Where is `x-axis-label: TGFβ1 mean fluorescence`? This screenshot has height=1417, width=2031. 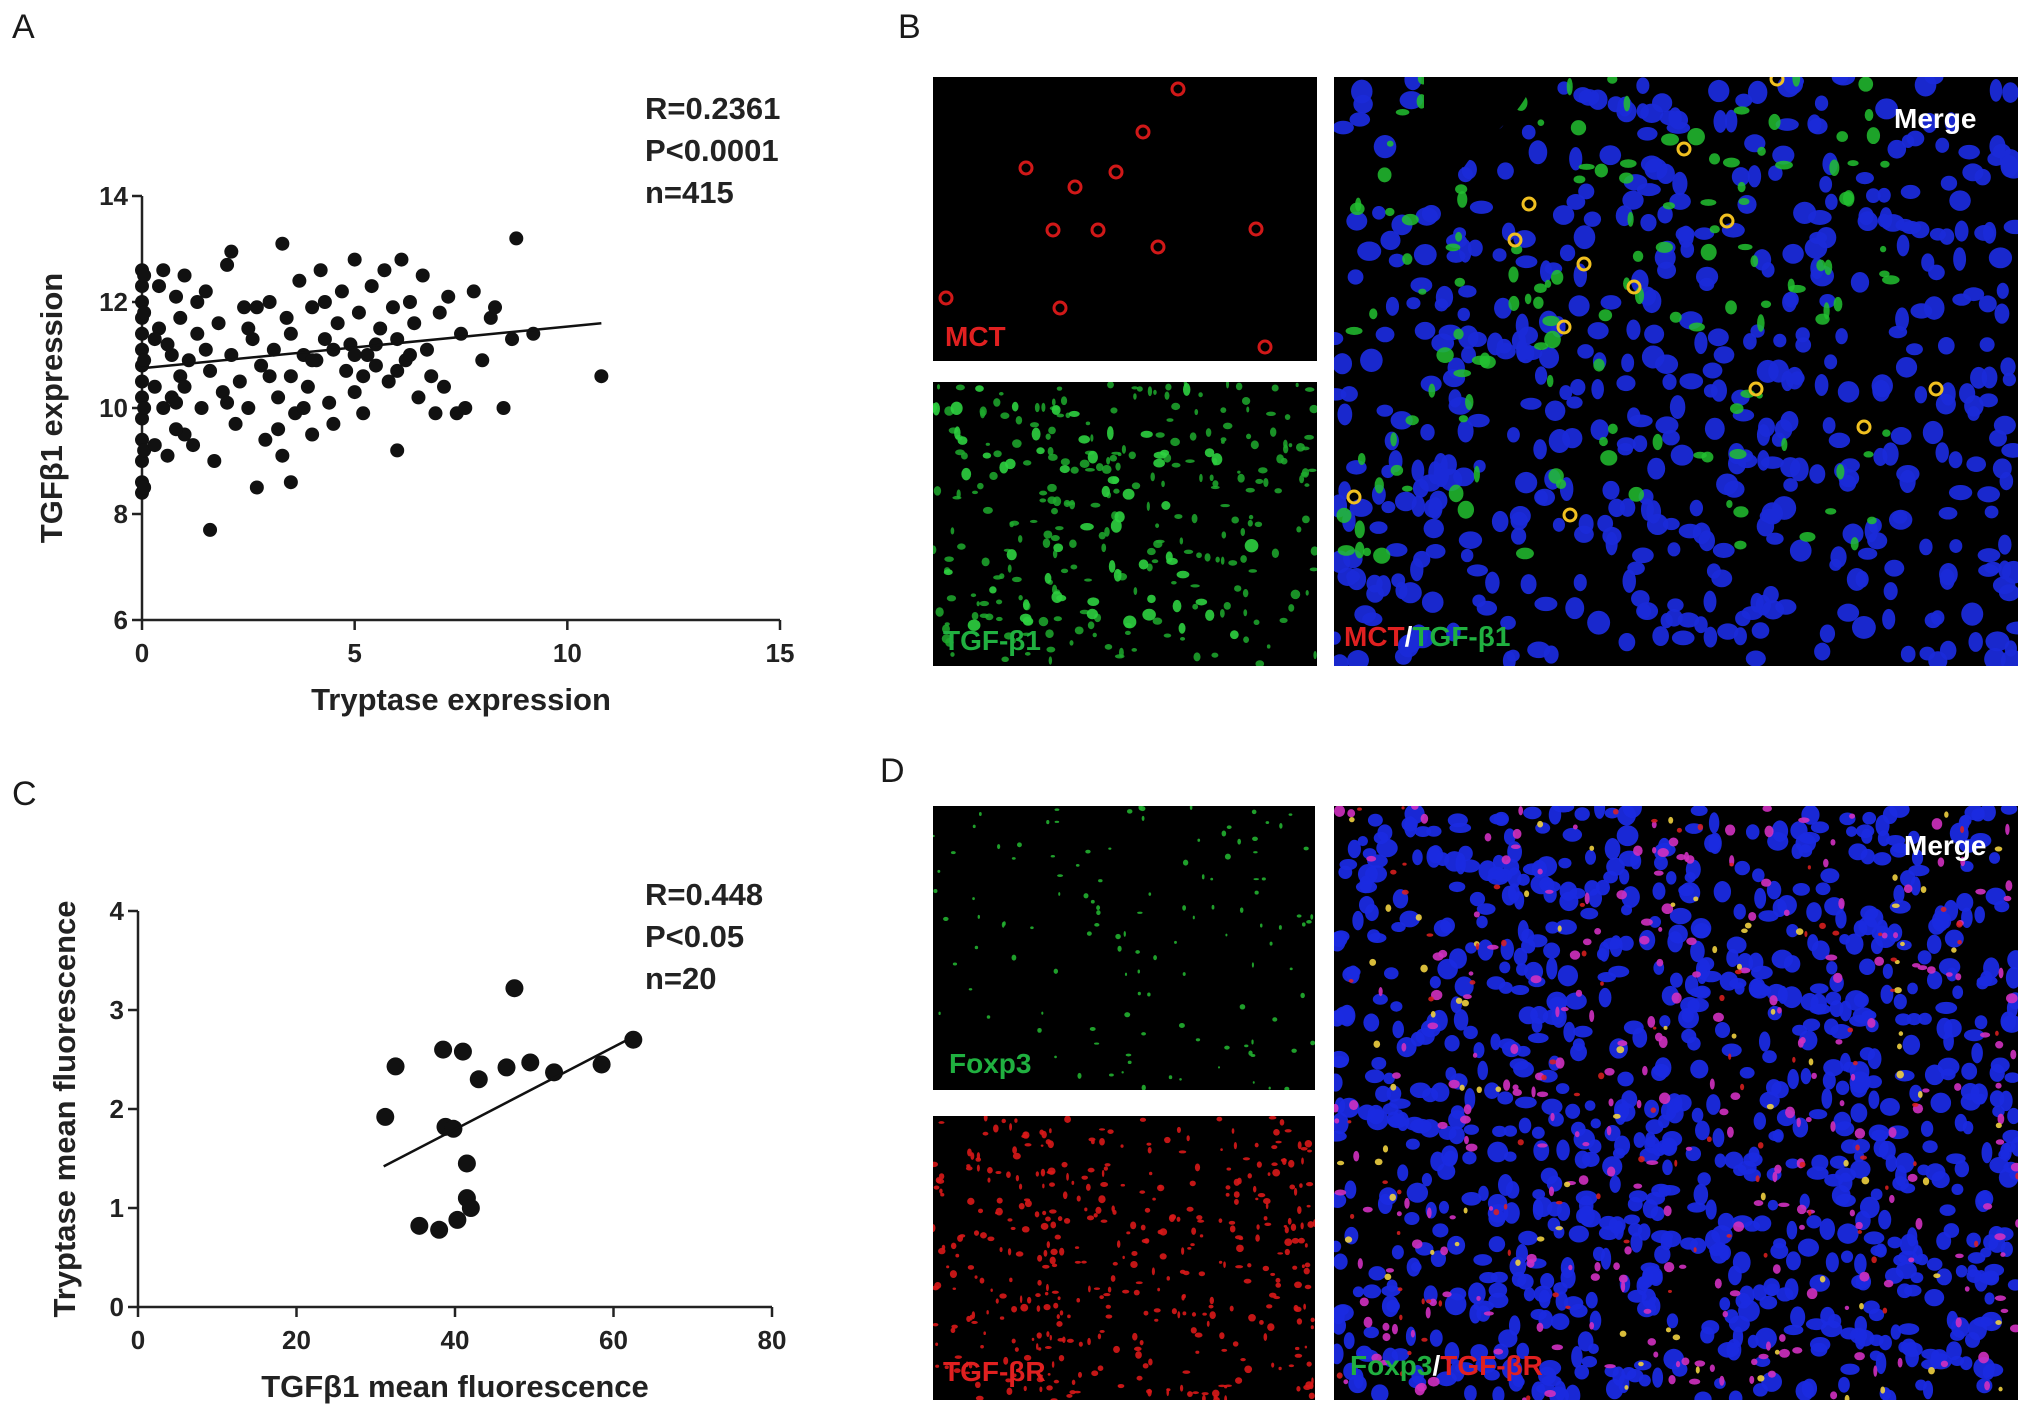
x-axis-label: TGFβ1 mean fluorescence is located at coordinates (455, 1386).